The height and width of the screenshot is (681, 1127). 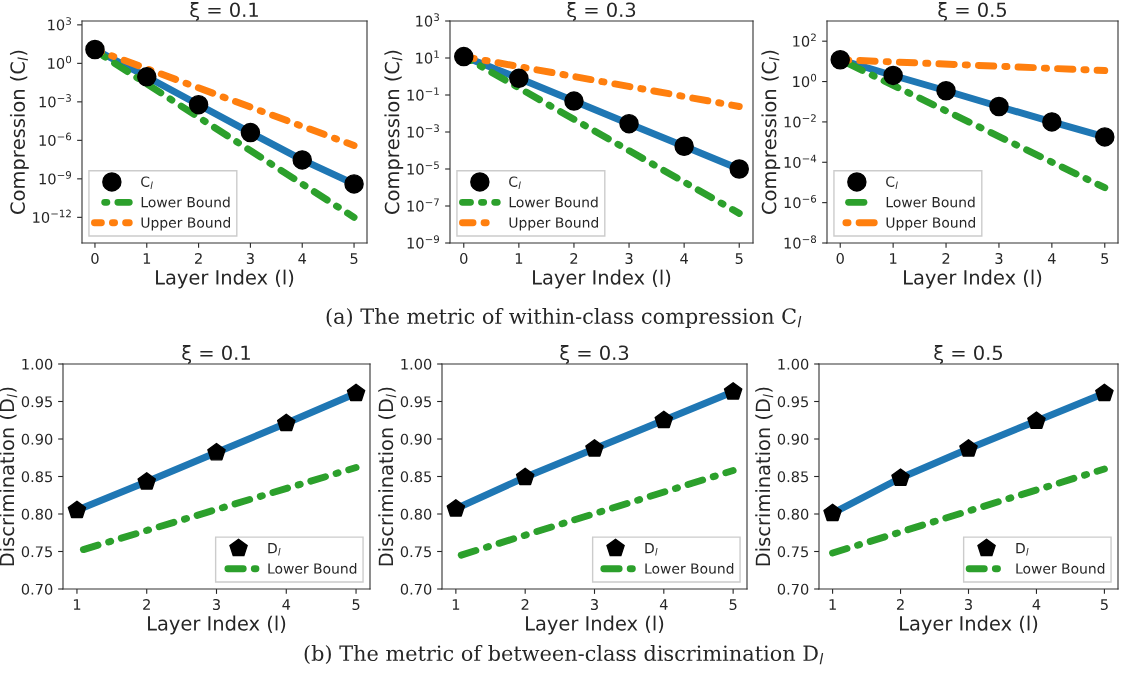 I want to click on y-tick-label: 0.85, so click(x=36, y=477).